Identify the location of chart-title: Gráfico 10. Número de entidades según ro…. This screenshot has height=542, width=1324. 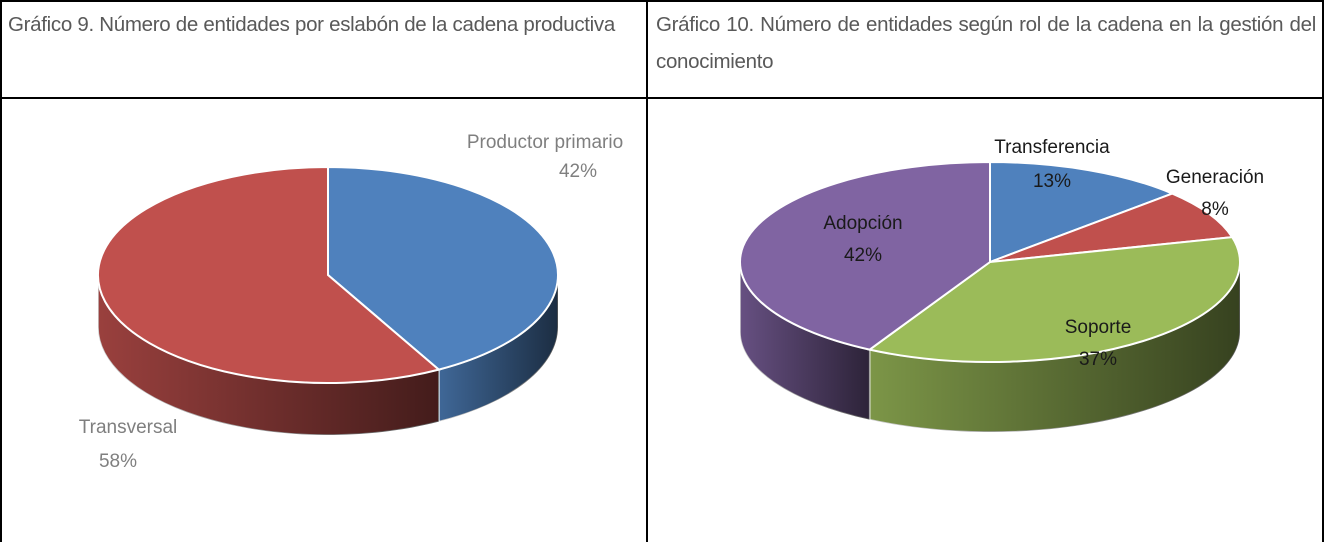
(986, 43).